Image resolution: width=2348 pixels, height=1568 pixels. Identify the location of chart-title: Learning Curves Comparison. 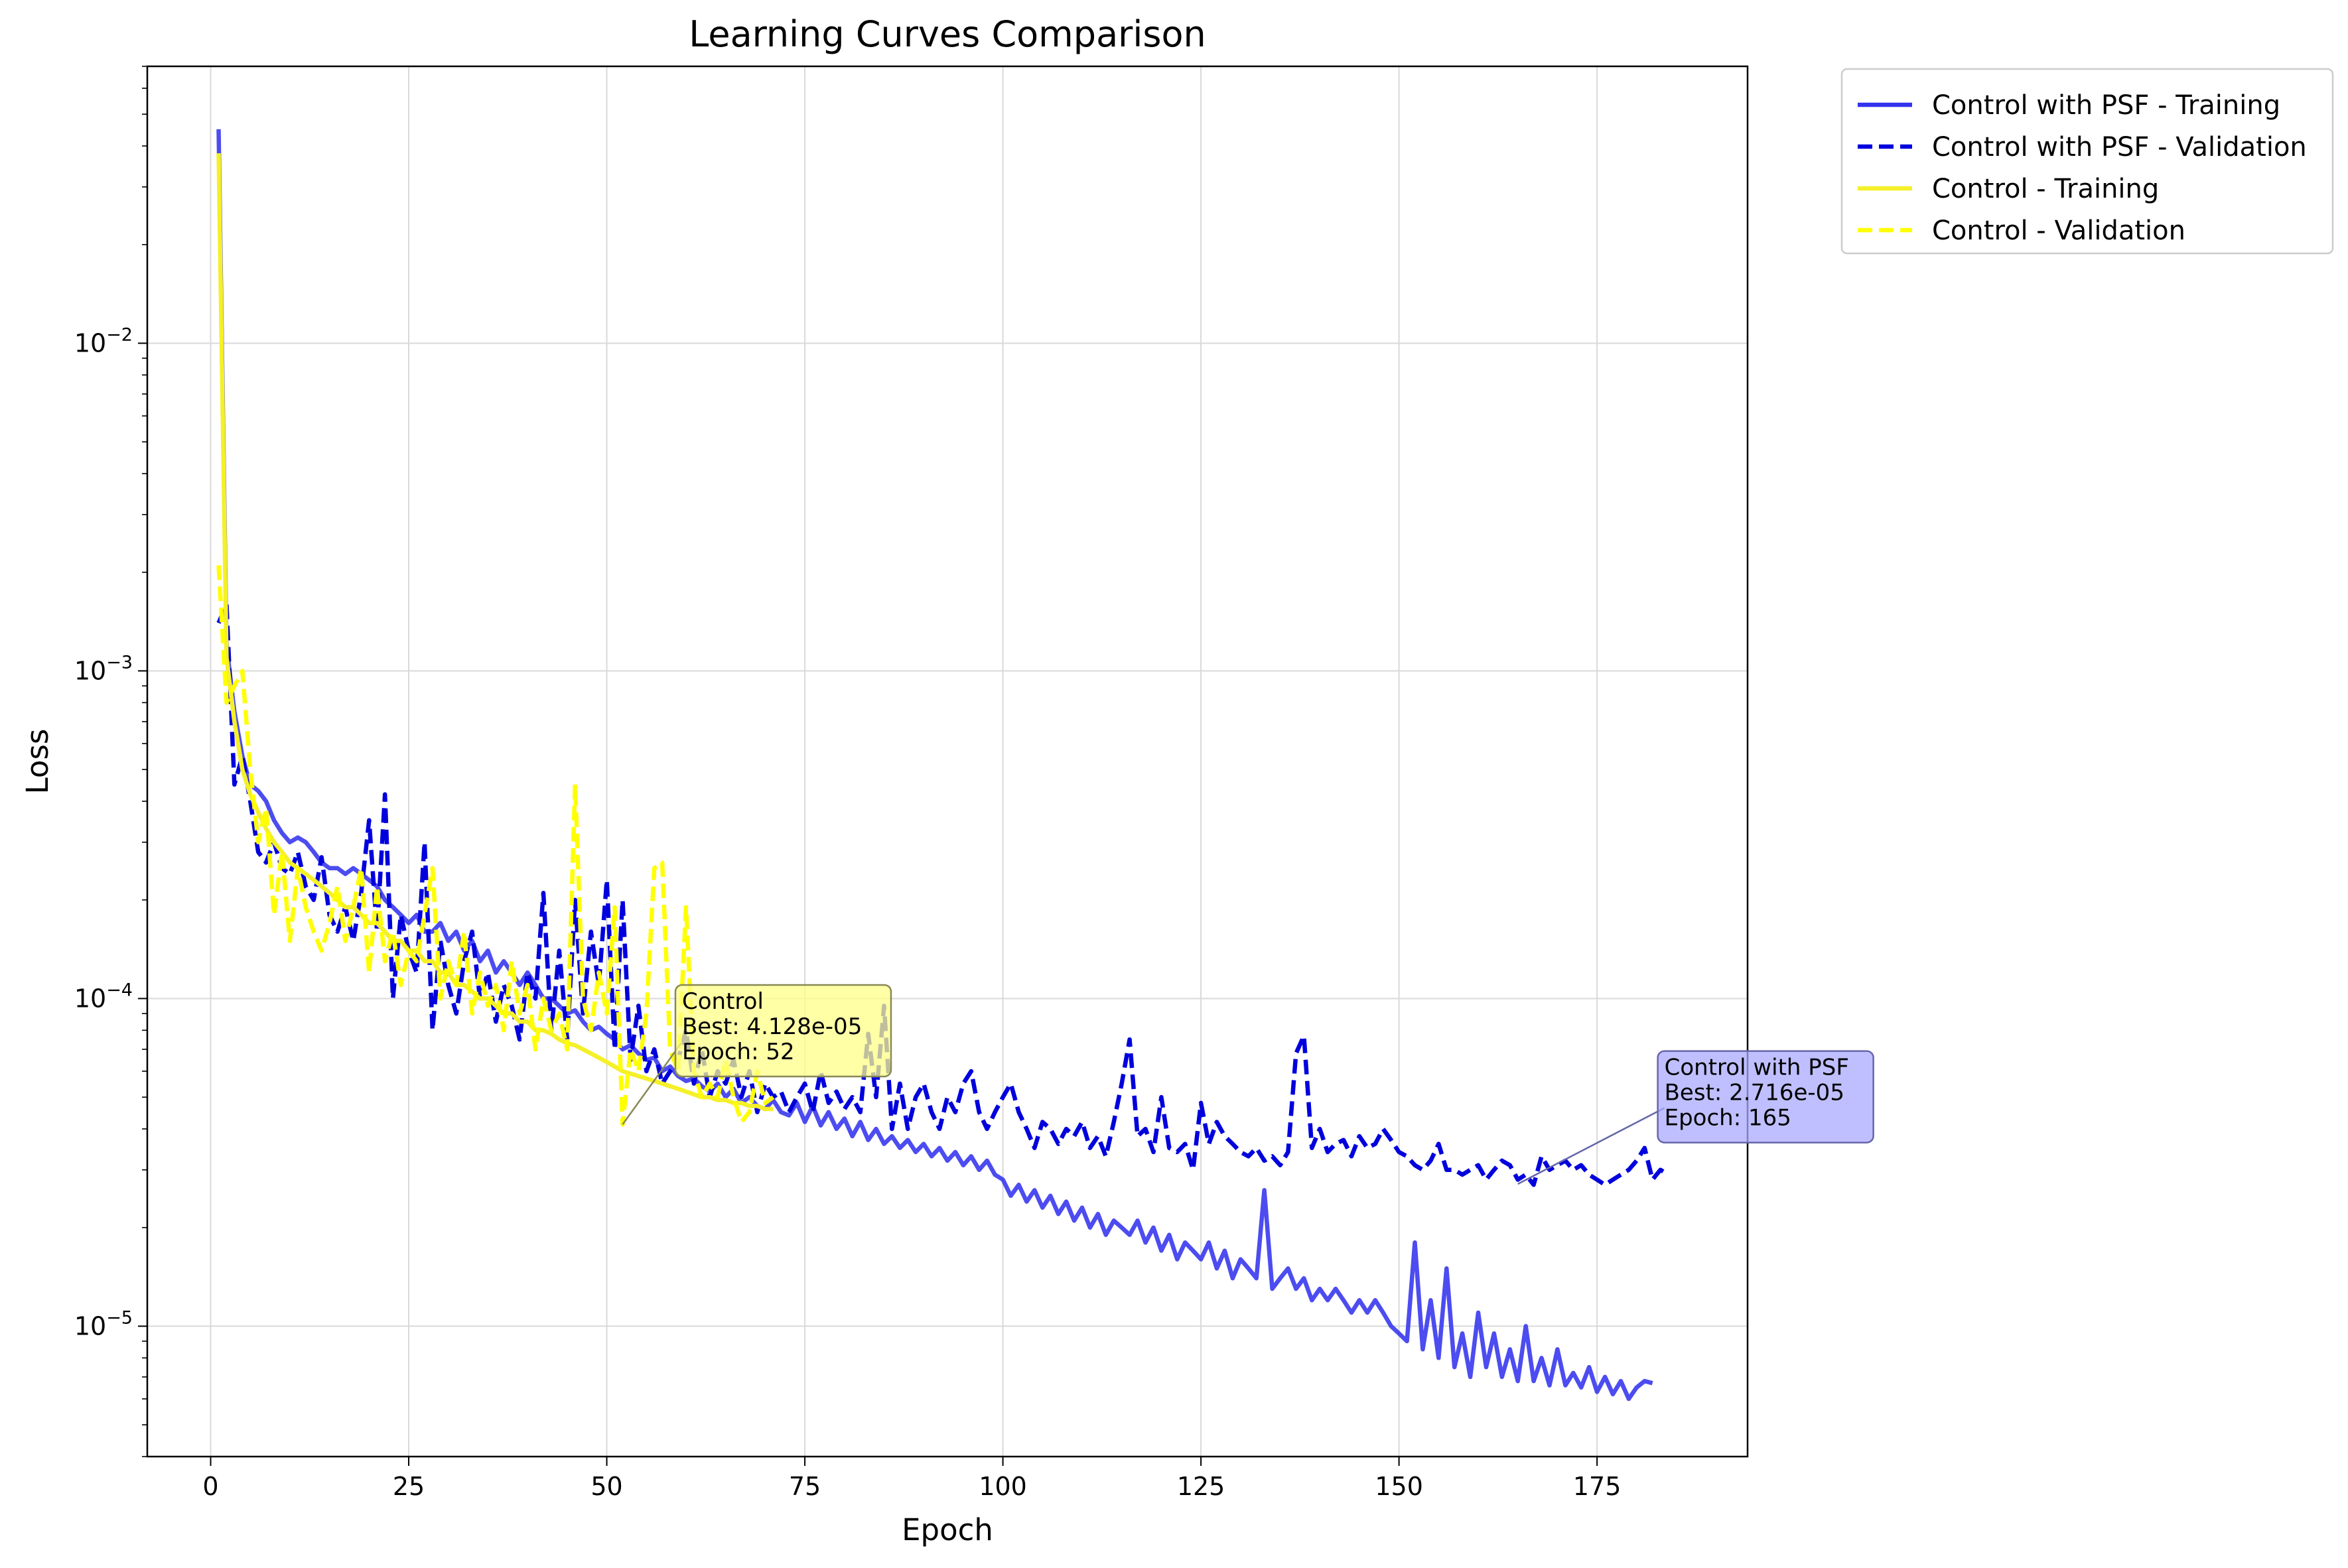
(948, 34).